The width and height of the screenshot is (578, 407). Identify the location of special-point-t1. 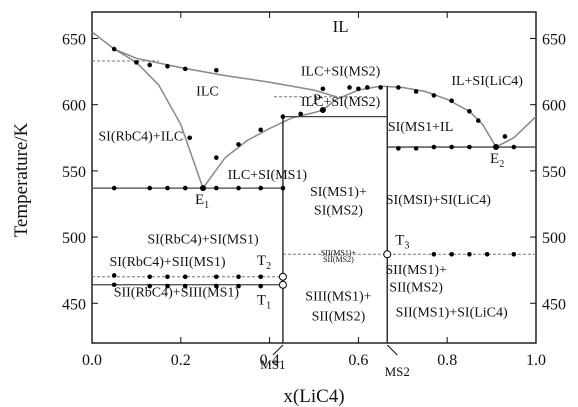
(282, 284).